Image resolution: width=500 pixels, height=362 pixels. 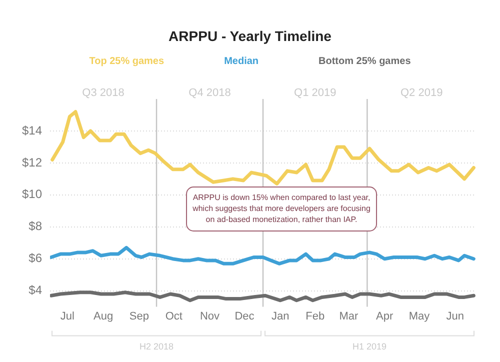 What do you see at coordinates (32, 162) in the screenshot?
I see `y-tick-label: $12` at bounding box center [32, 162].